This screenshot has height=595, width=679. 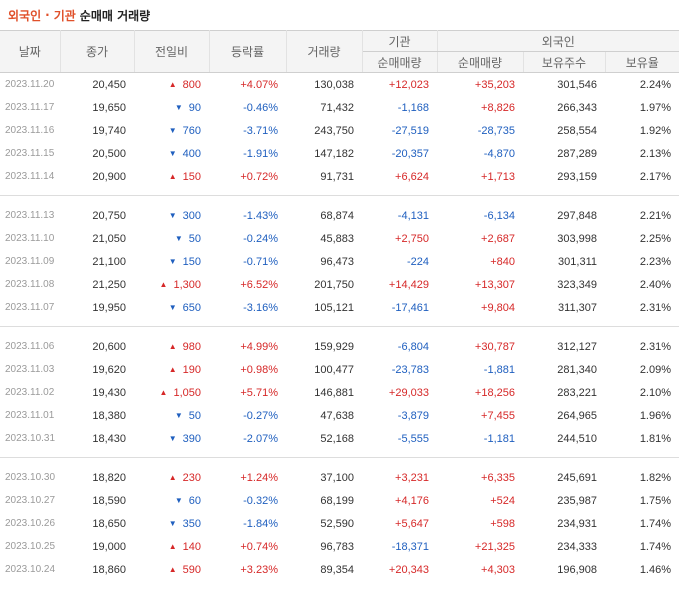 What do you see at coordinates (655, 415) in the screenshot?
I see `cell-holding-ratio: 1.96%` at bounding box center [655, 415].